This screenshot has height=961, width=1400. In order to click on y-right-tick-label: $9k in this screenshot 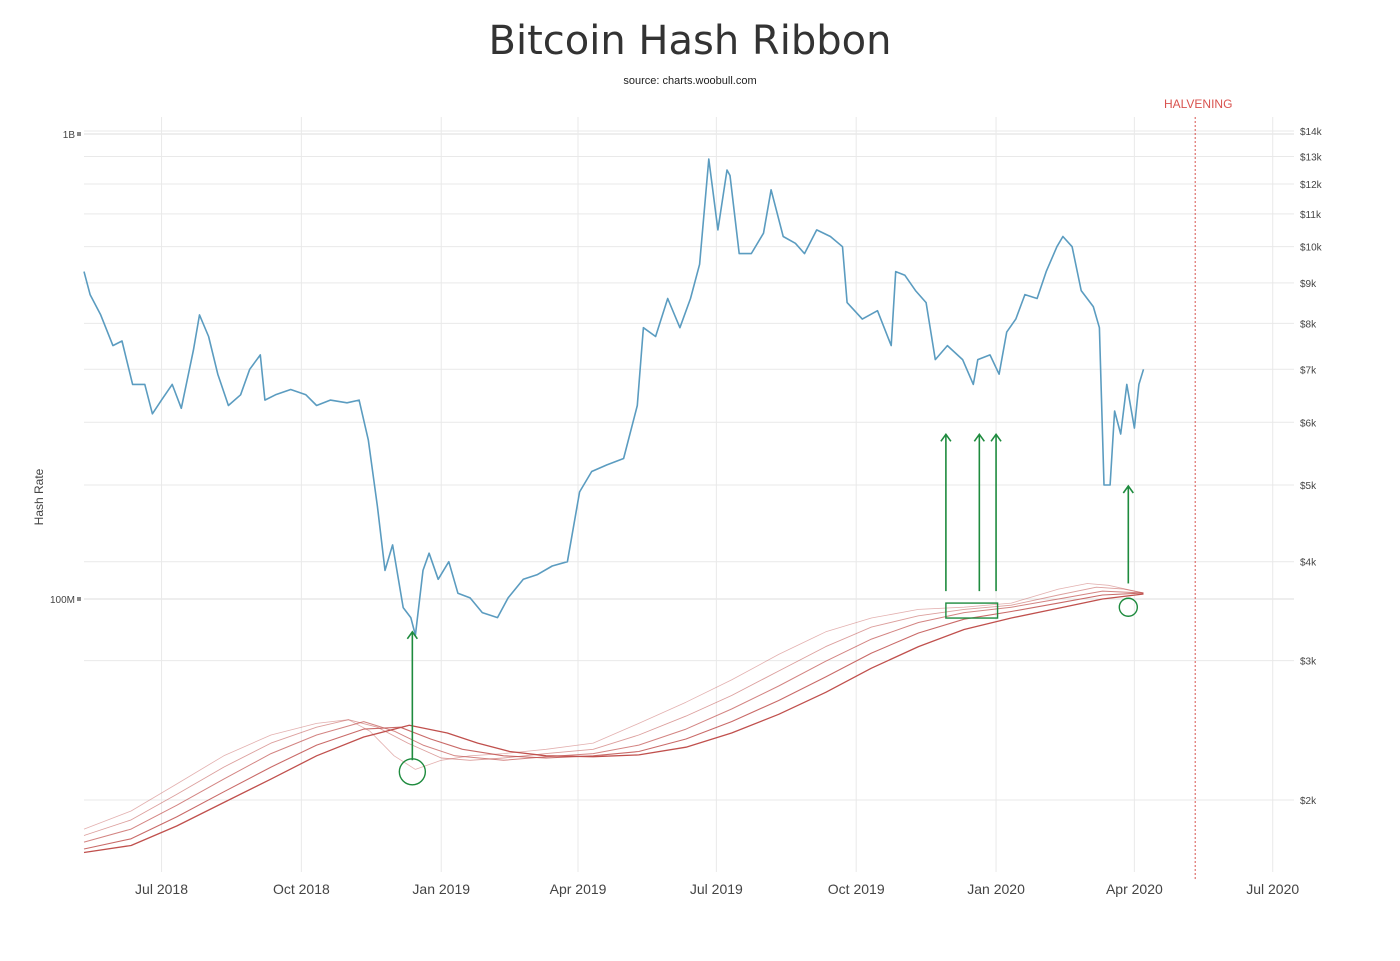, I will do `click(1308, 284)`.